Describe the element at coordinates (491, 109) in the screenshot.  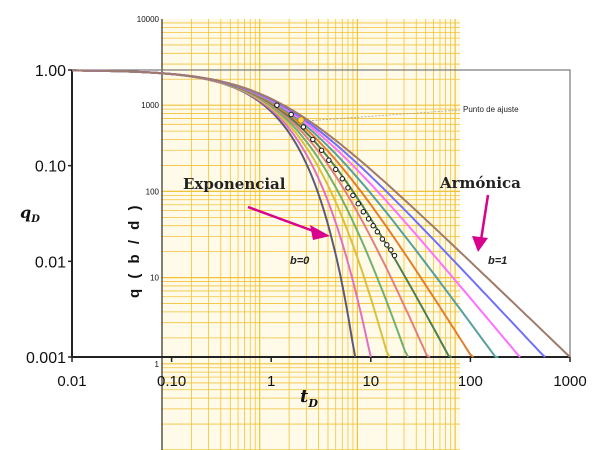
I see `match-point-label: Punto de ajuste` at that location.